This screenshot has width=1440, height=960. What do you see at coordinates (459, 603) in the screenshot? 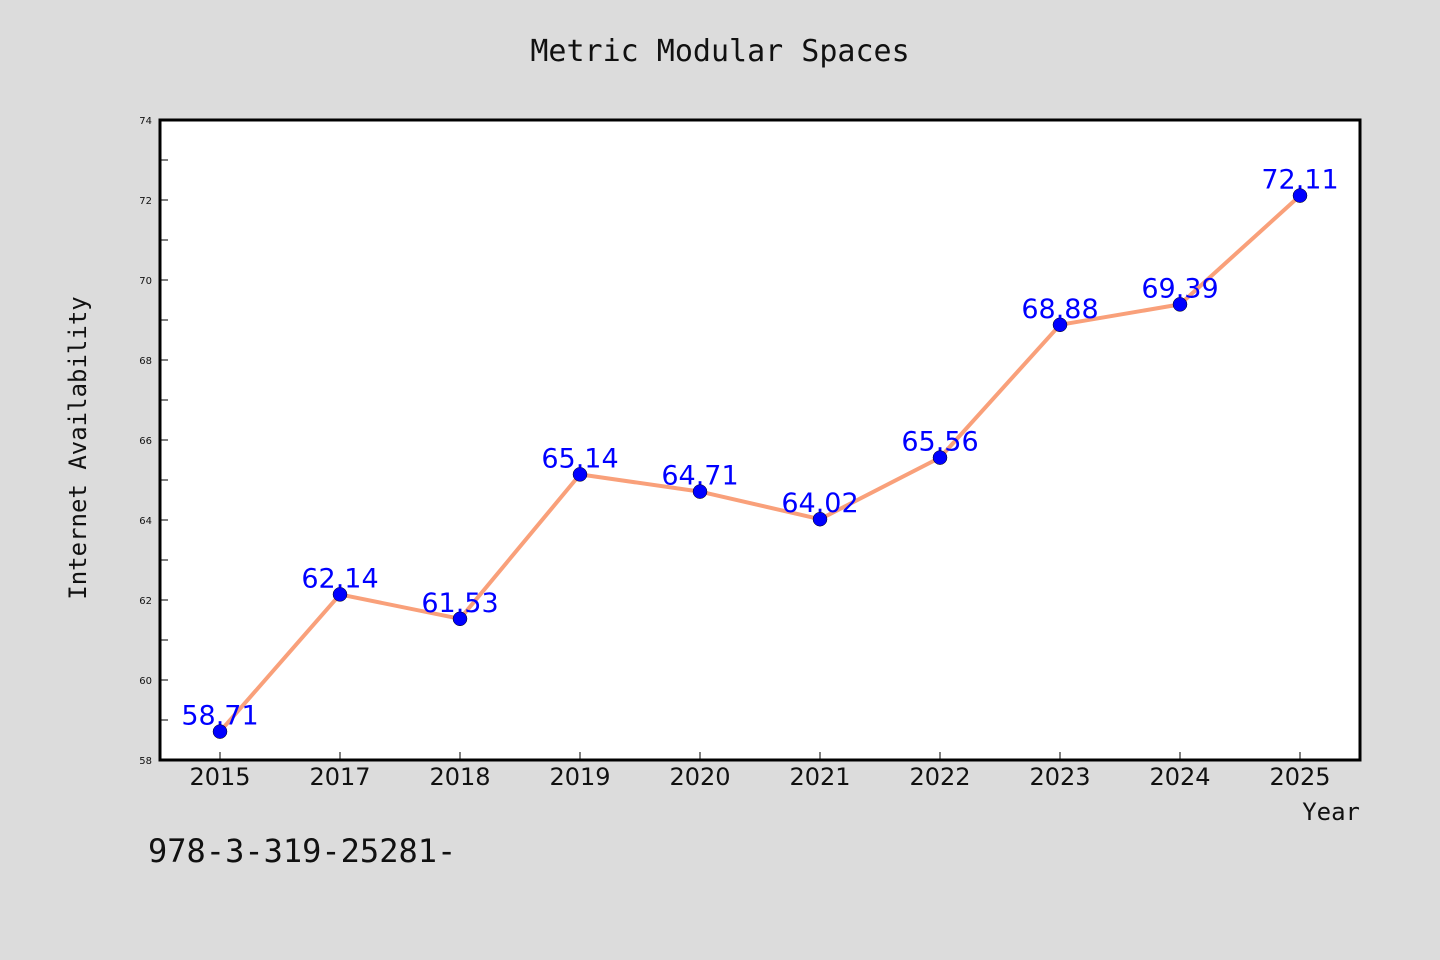
I see `data-label: 61.53` at bounding box center [459, 603].